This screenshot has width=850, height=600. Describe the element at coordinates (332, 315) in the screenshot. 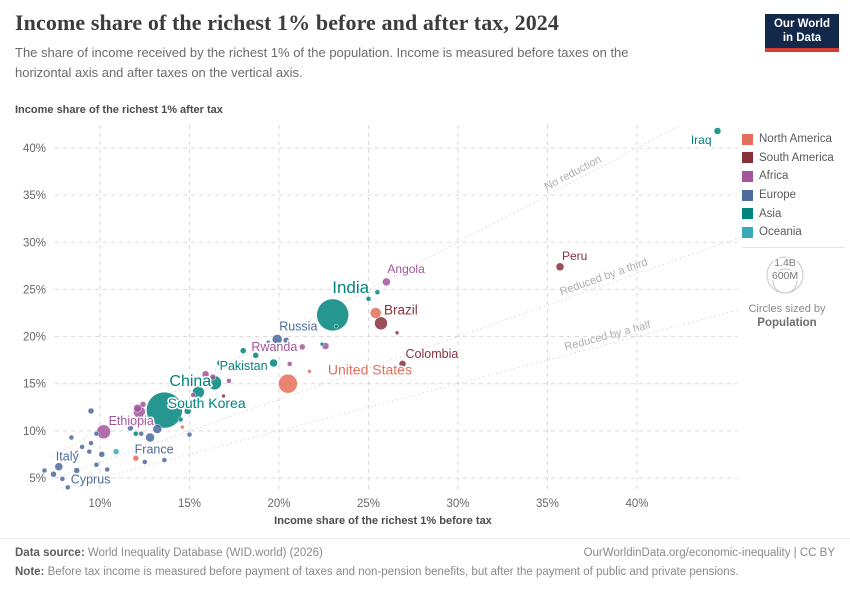

I see `data-point-india` at that location.